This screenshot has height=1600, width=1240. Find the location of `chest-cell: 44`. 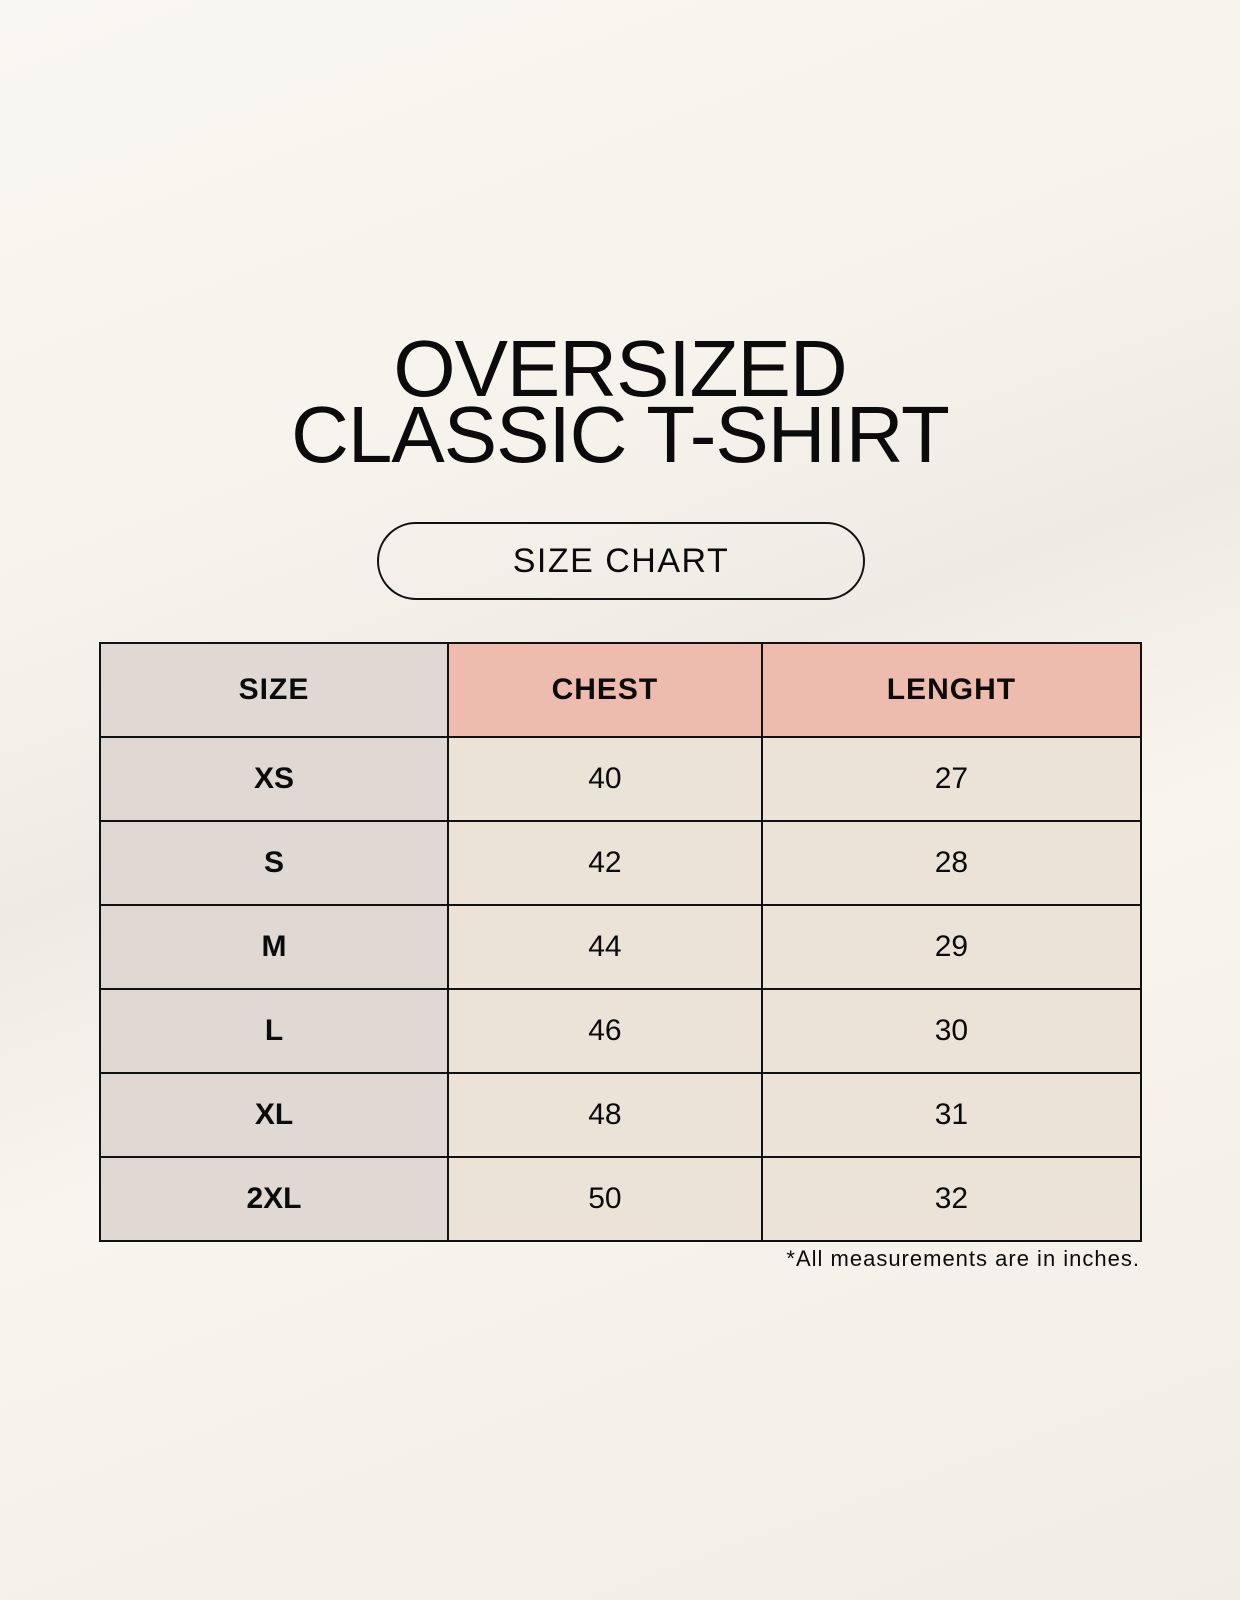

chest-cell: 44 is located at coordinates (605, 947).